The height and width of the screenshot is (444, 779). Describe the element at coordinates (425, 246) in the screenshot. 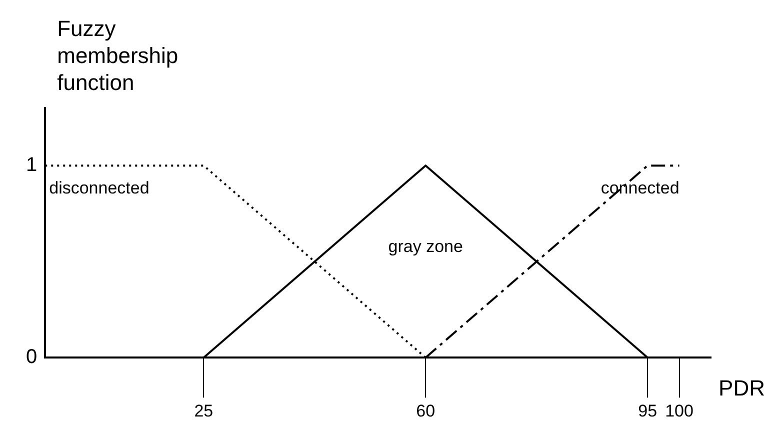

I see `series-label: gray zone` at that location.